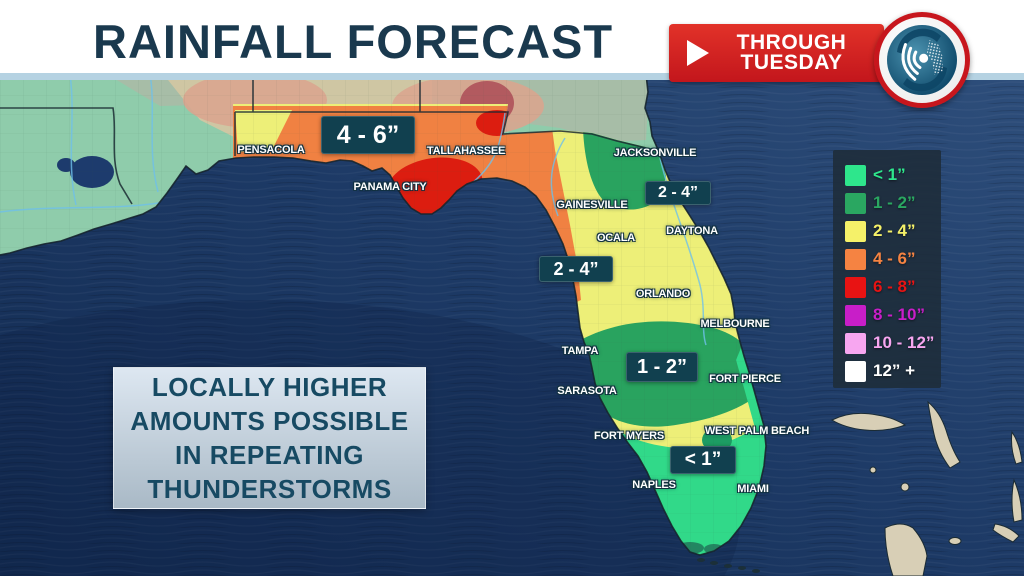 Image resolution: width=1024 pixels, height=576 pixels. Describe the element at coordinates (893, 231) in the screenshot. I see `legend-row: 2 - 4”` at that location.